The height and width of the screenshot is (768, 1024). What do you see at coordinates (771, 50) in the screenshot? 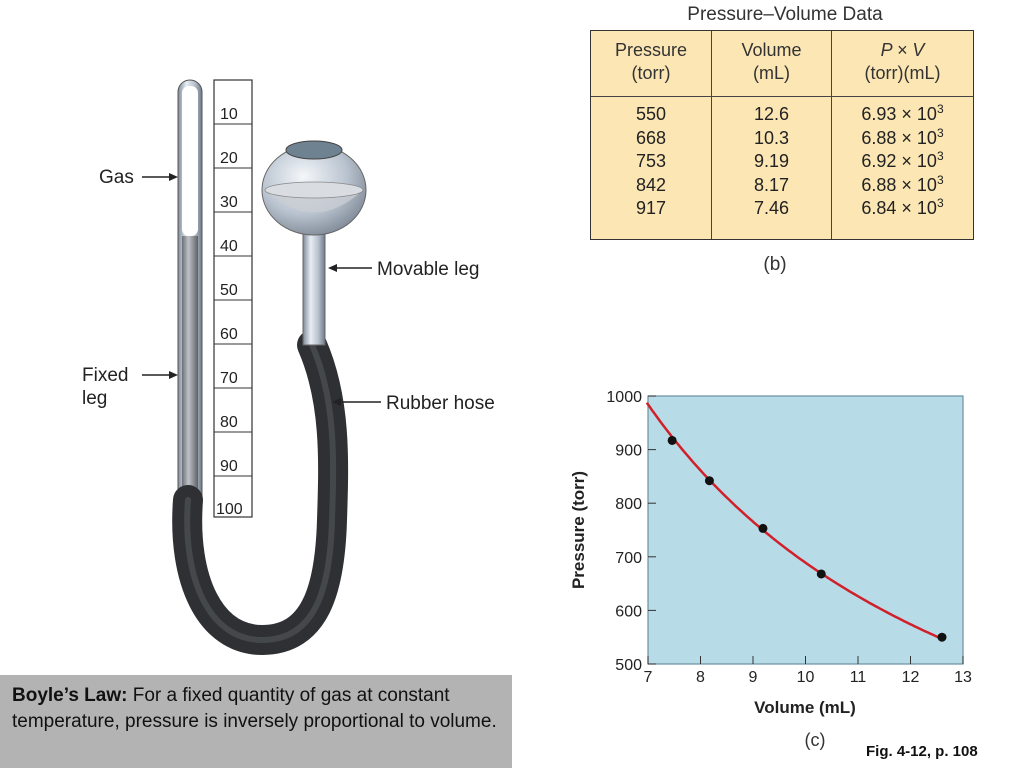
I see `header-line: Volume` at bounding box center [771, 50].